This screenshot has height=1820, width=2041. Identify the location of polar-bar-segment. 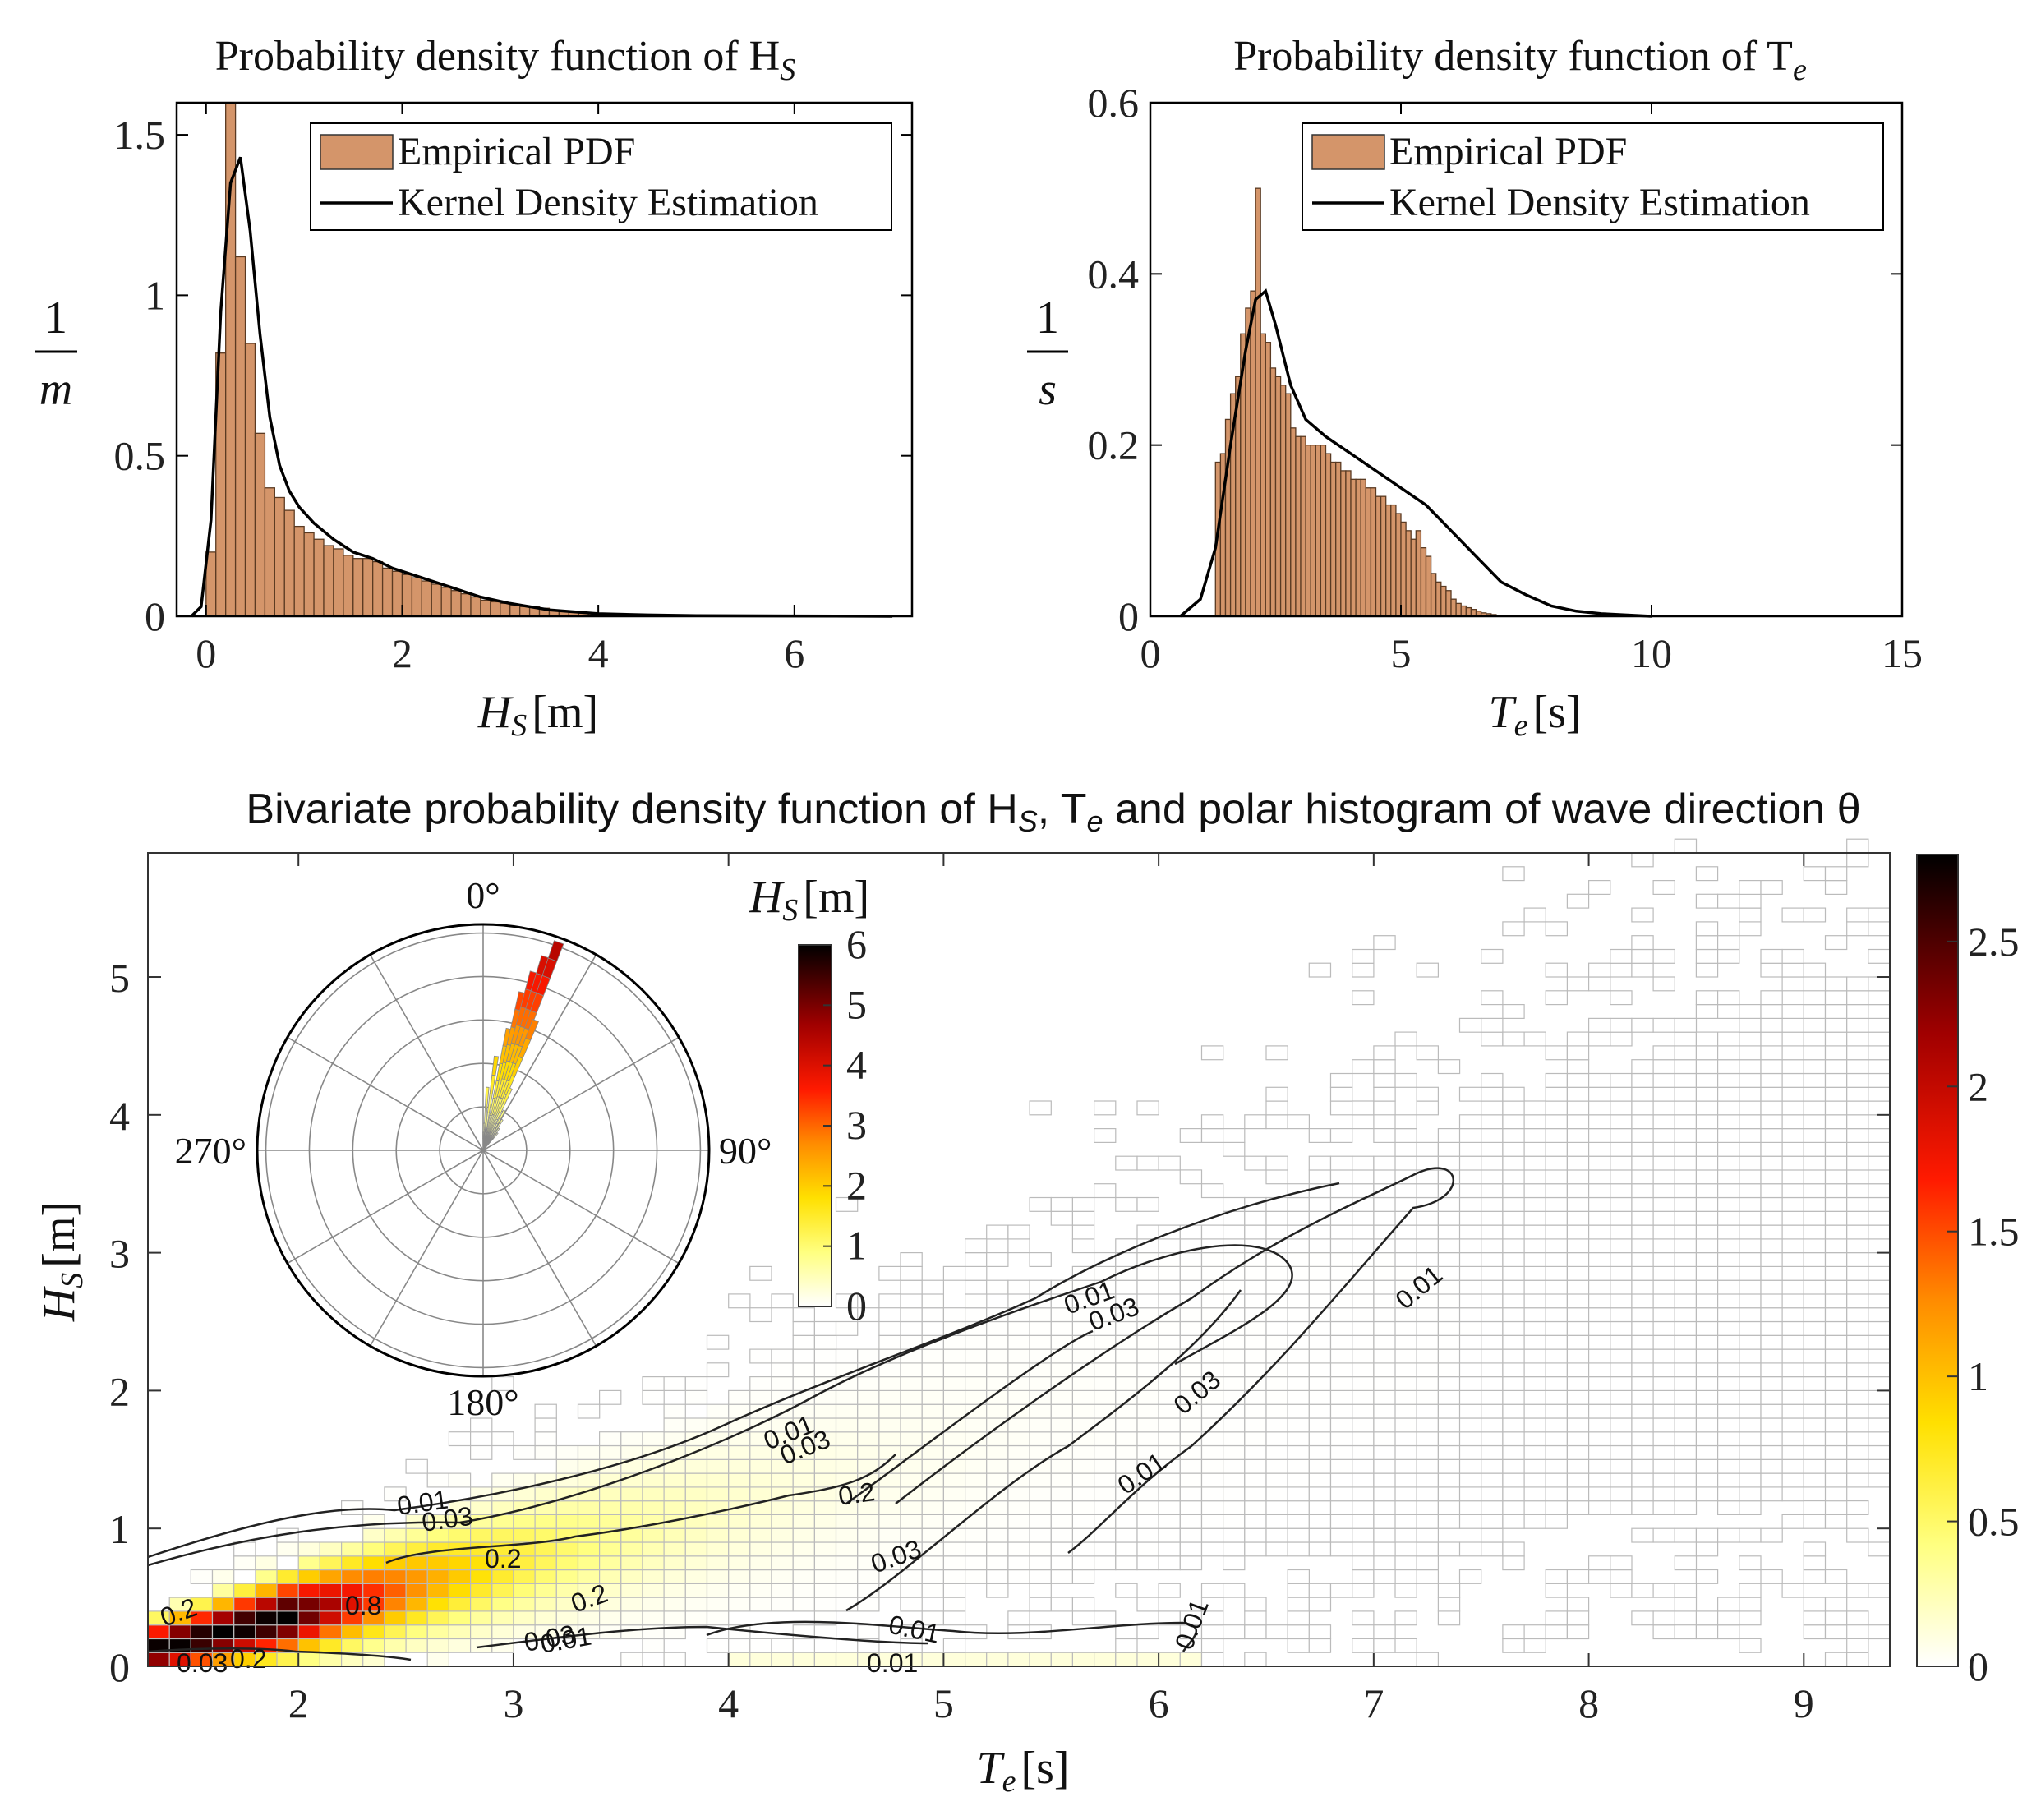
(495, 1065).